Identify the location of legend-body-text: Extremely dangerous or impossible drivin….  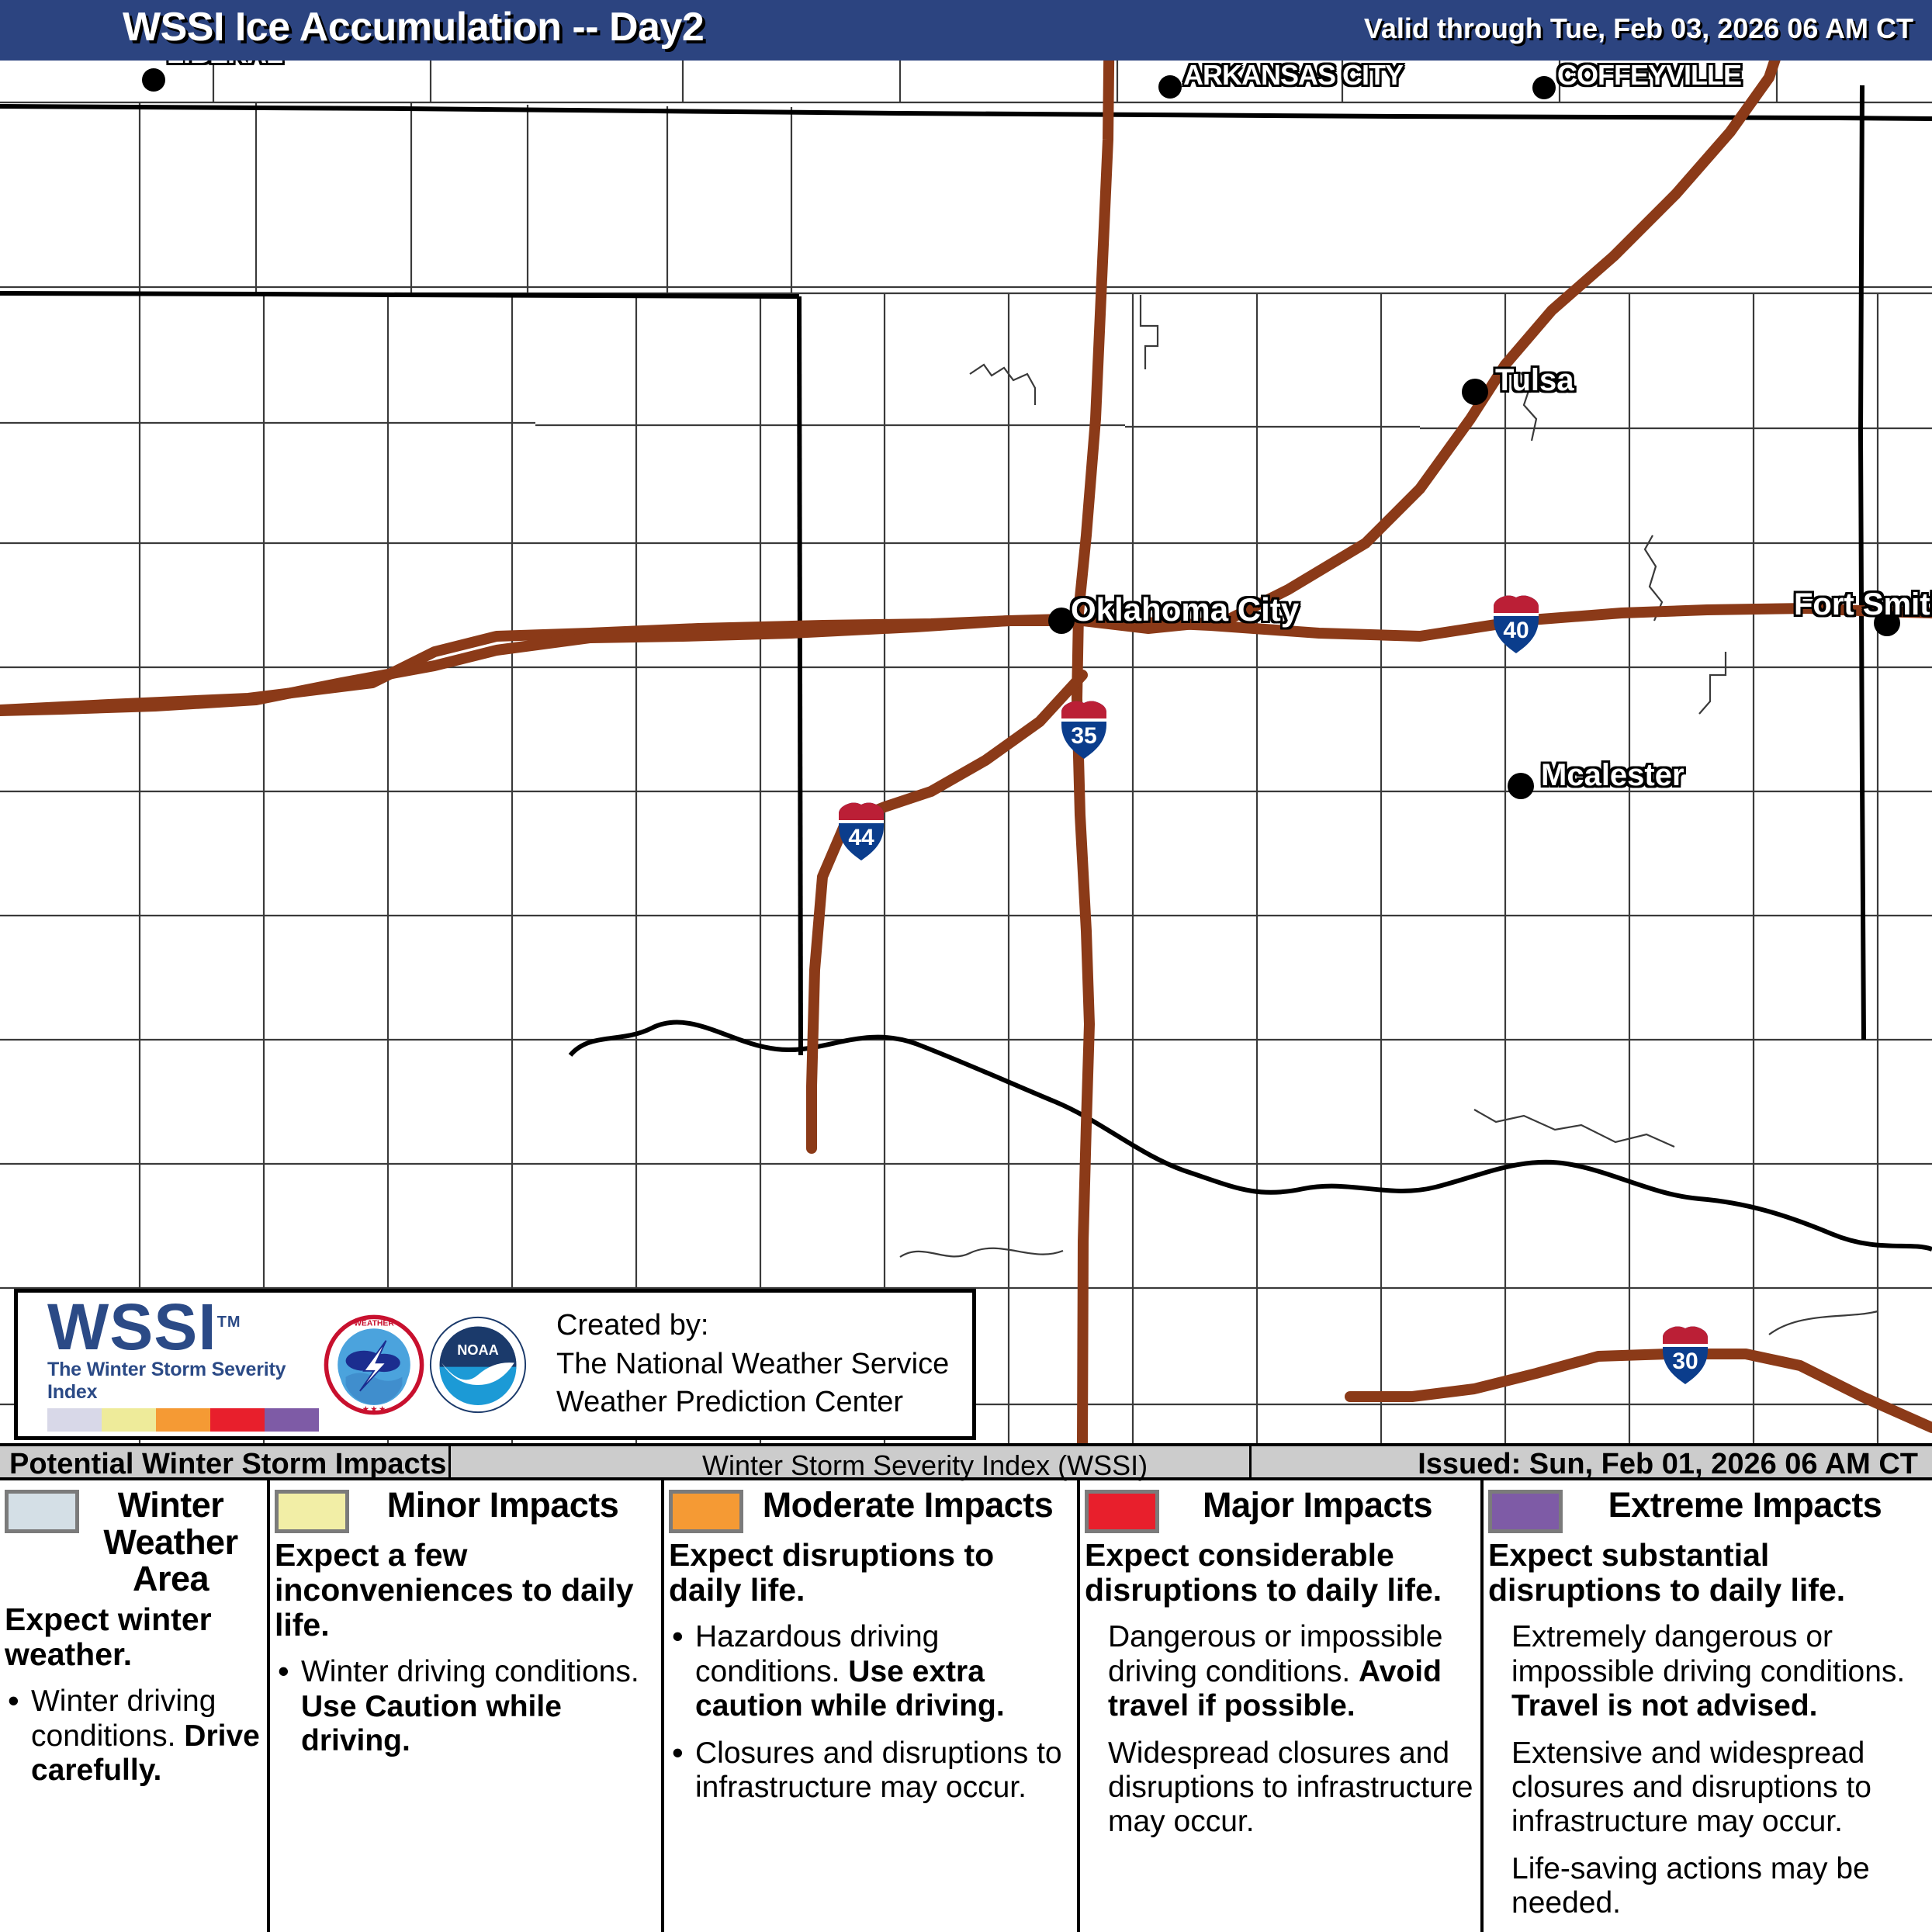
(1708, 1654).